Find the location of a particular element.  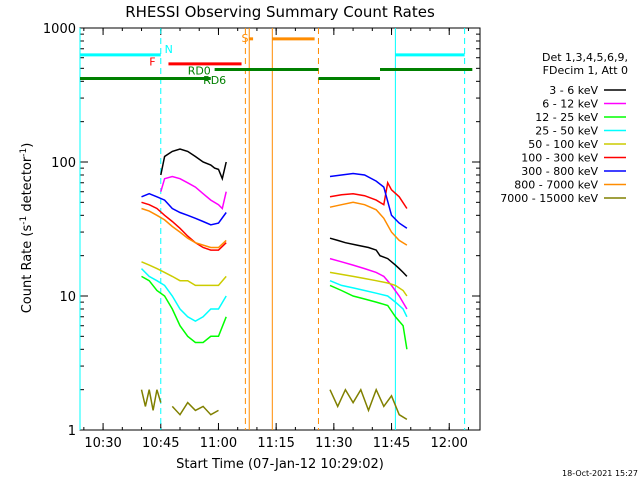

chart-title: RHESSI Observing Summary Count Rates is located at coordinates (280, 12).